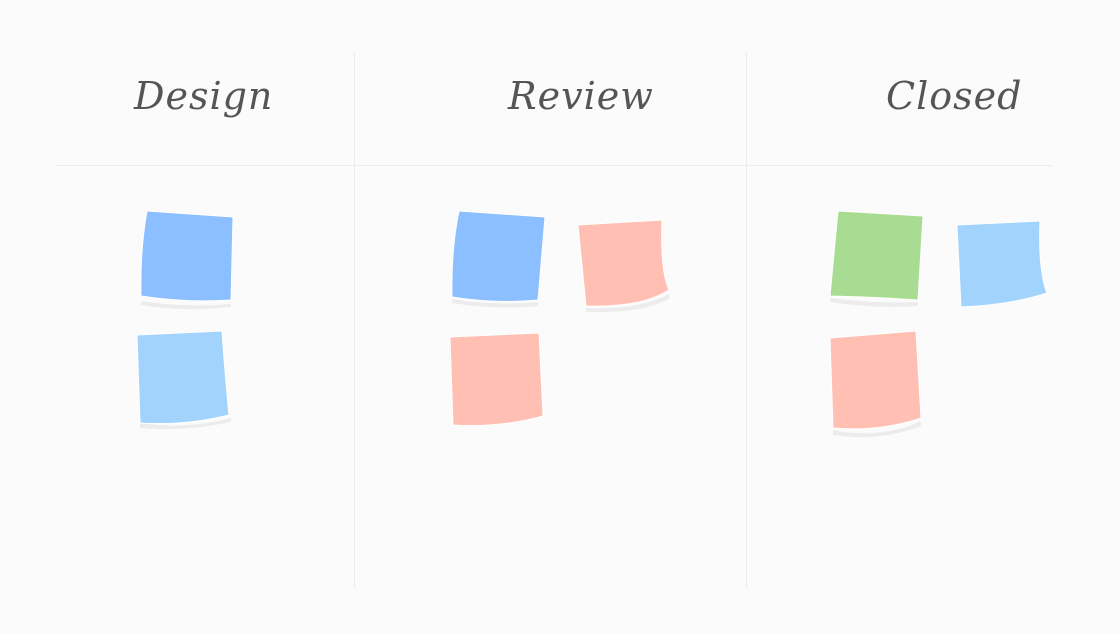 The height and width of the screenshot is (633, 1120). Describe the element at coordinates (938, 324) in the screenshot. I see `column-closed-notes` at that location.